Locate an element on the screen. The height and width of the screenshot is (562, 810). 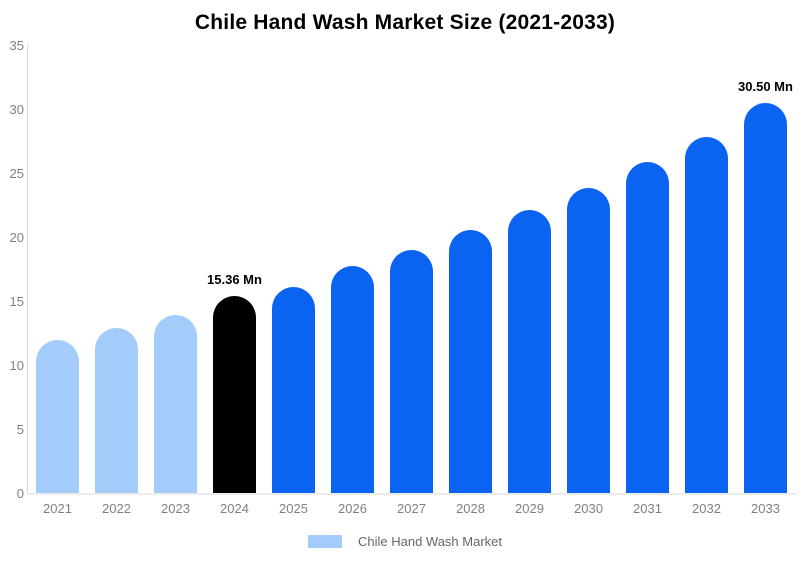
x-tick-label: 2031 is located at coordinates (647, 508).